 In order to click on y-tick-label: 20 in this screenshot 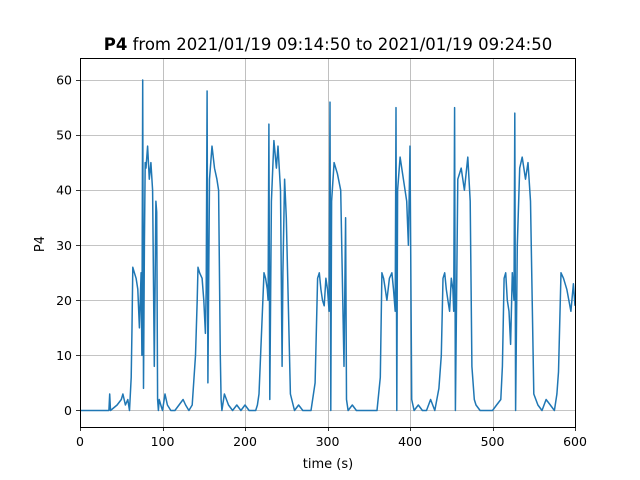, I will do `click(64, 300)`.